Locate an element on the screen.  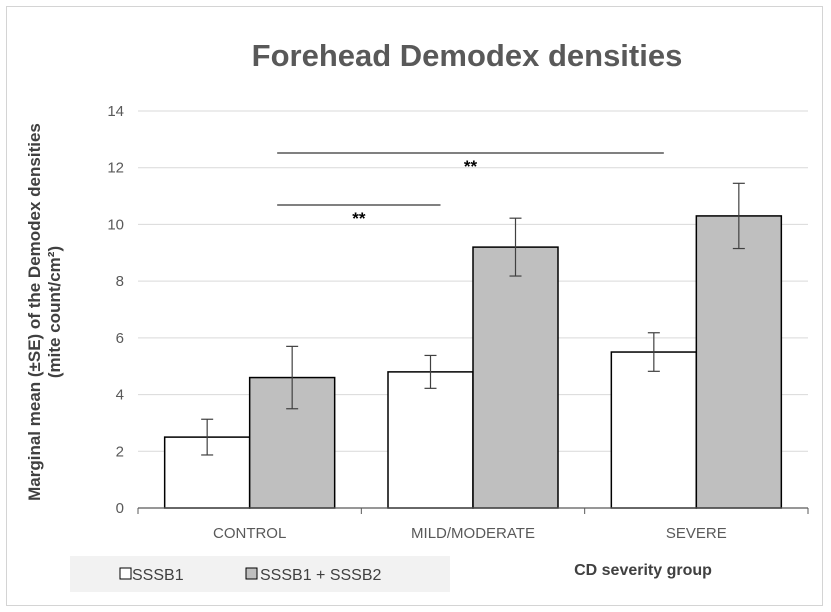
legend-swatch-sssb1-sssb2 is located at coordinates (251, 573).